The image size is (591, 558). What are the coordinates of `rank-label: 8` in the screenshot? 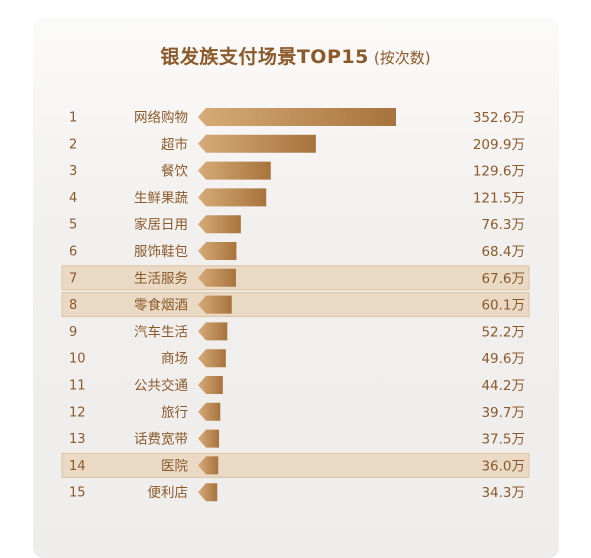 It's located at (73, 305).